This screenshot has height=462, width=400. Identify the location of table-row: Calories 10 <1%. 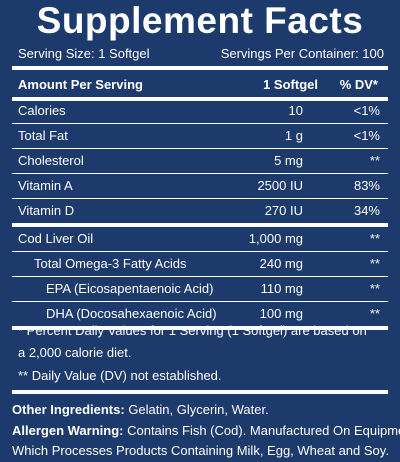
(200, 111).